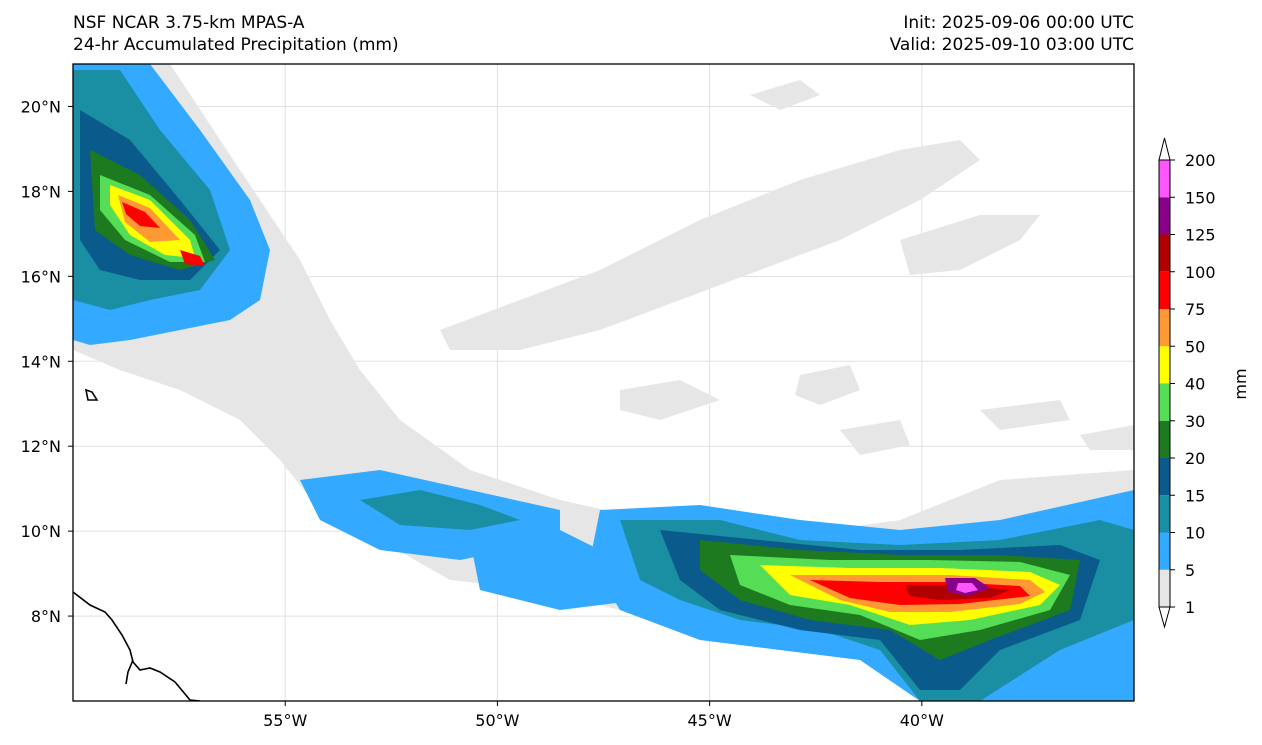 The height and width of the screenshot is (745, 1262). What do you see at coordinates (1195, 309) in the screenshot?
I see `colorbar-tick-label: 75` at bounding box center [1195, 309].